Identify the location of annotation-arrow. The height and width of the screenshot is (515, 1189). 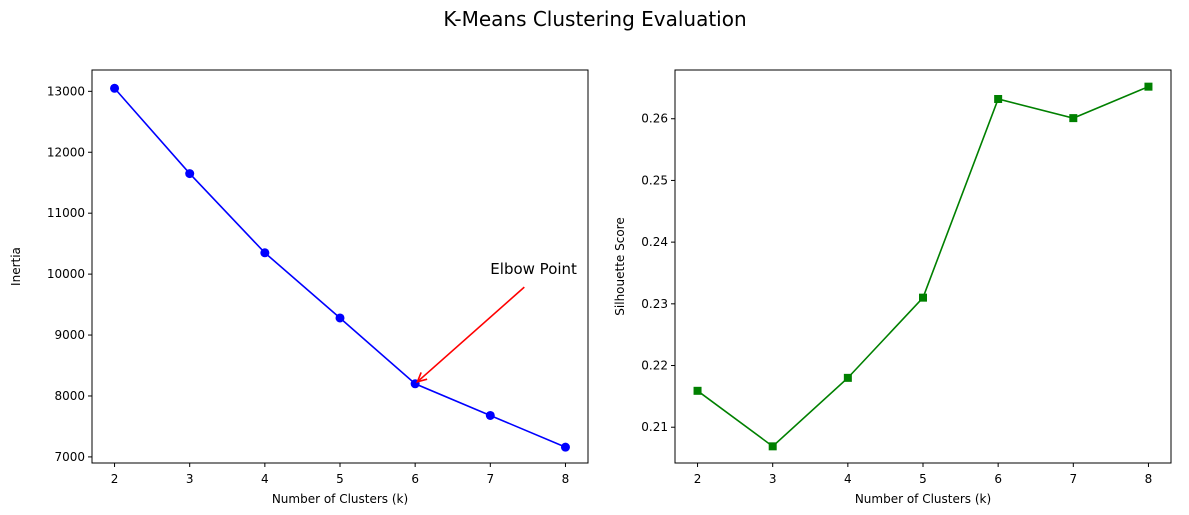
(470, 334).